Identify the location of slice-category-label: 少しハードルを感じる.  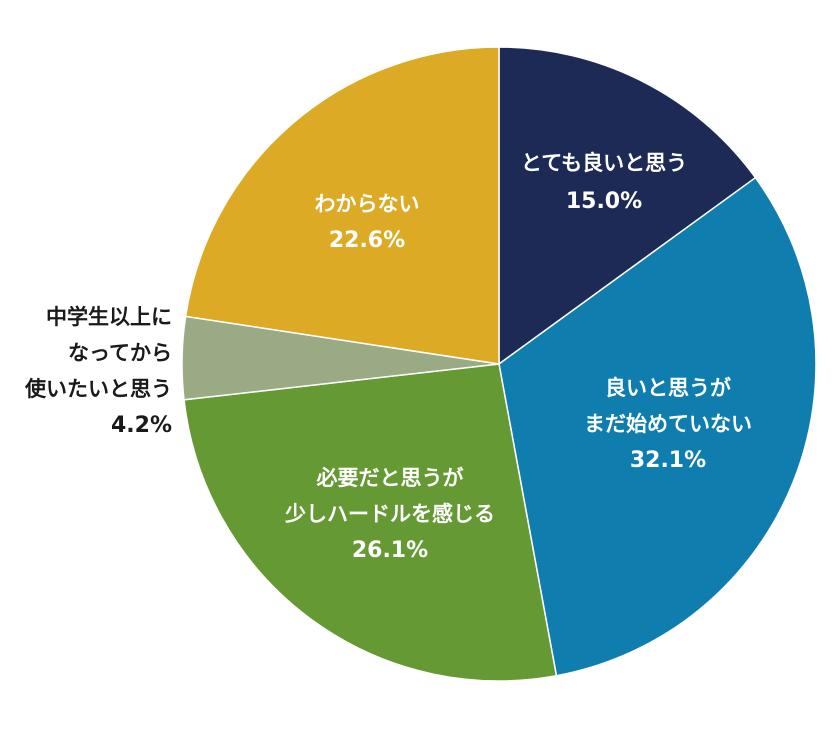
(389, 514).